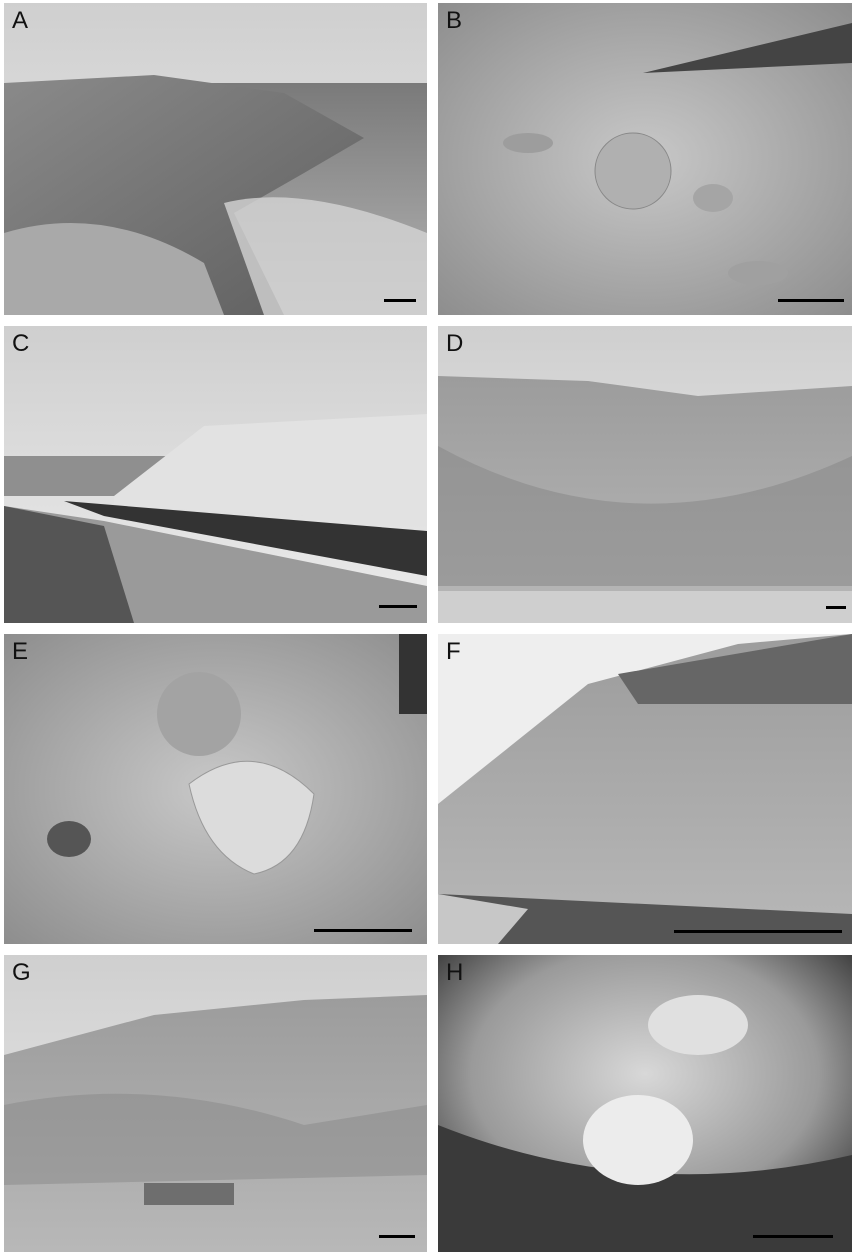 The height and width of the screenshot is (1255, 852). I want to click on panel-label: C, so click(21, 343).